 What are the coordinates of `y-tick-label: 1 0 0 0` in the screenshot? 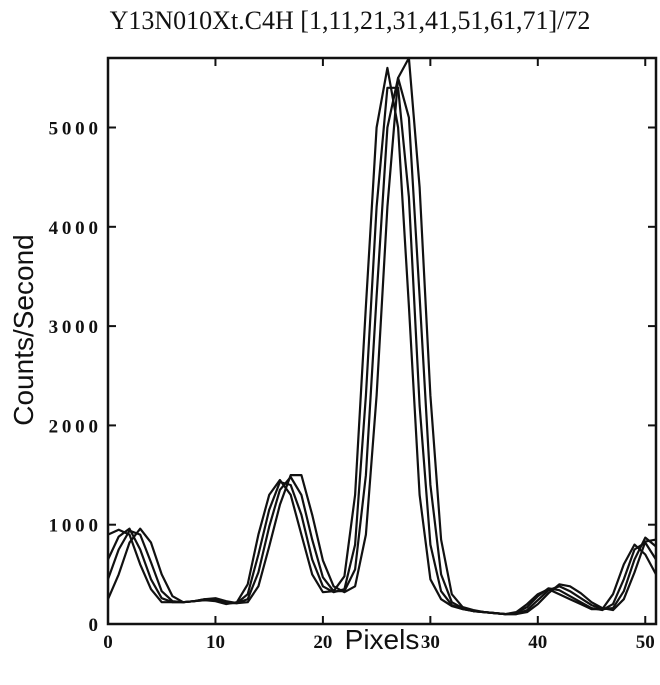 It's located at (73, 526).